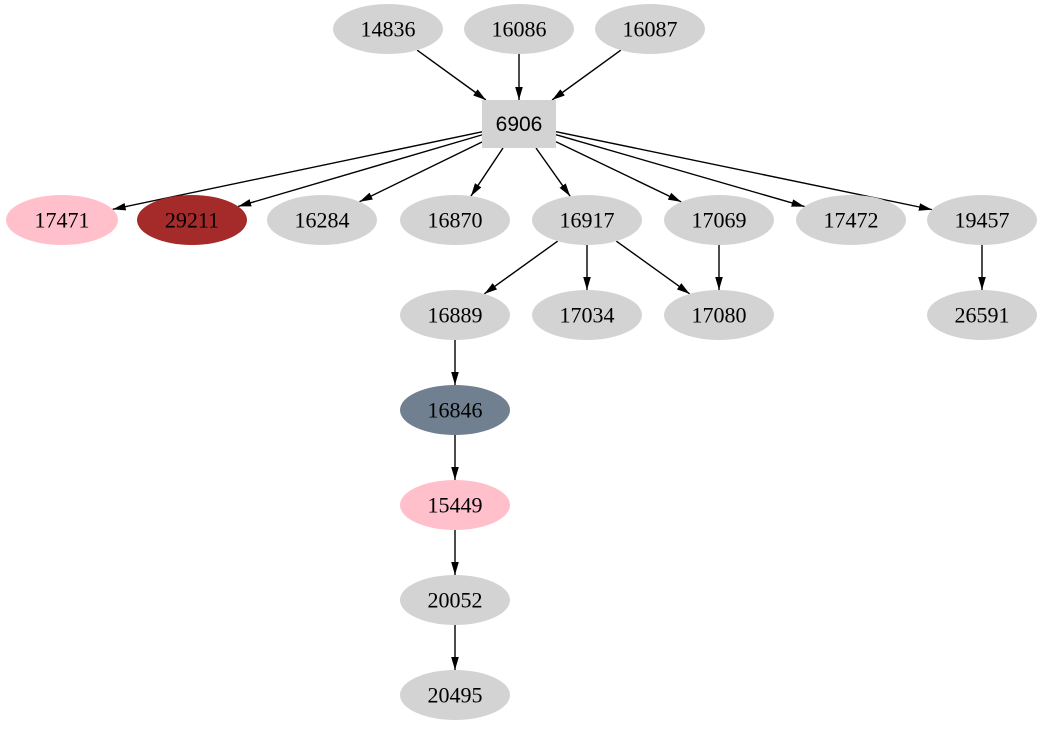  I want to click on node-box-shape, so click(519, 124).